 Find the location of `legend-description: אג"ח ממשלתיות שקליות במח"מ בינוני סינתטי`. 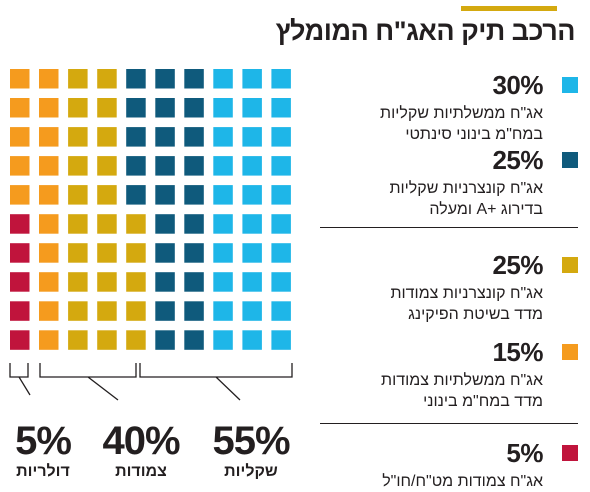

legend-description: אג"ח ממשלתיות שקליות במח"מ בינוני סינתטי is located at coordinates (461, 124).